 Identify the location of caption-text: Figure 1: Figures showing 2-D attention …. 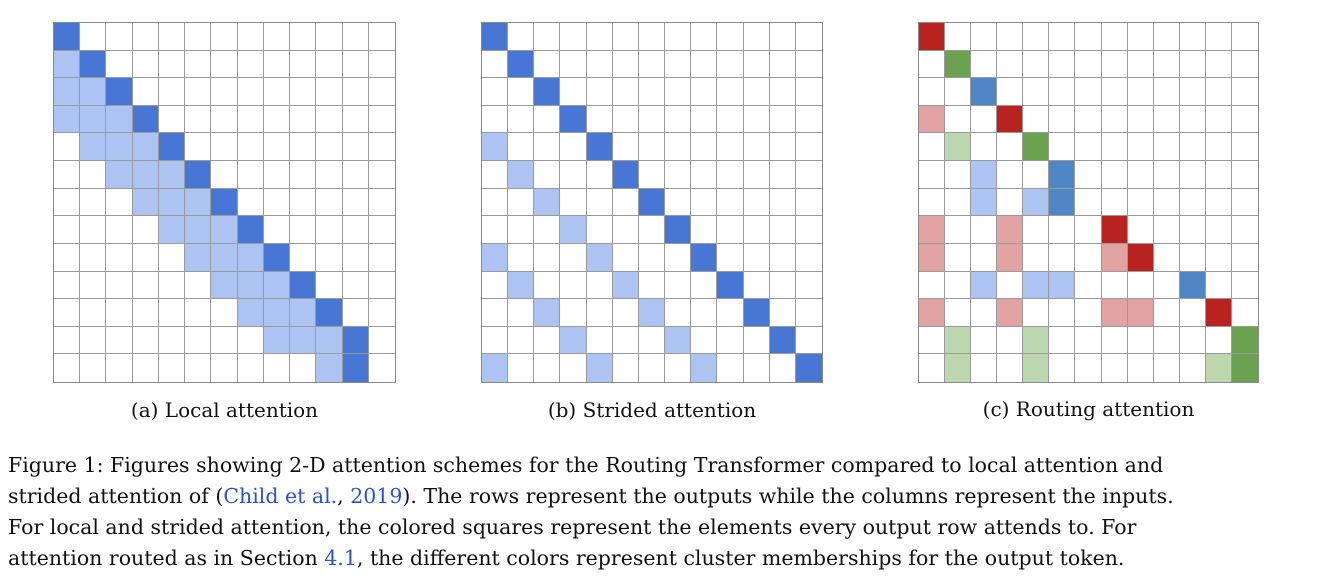
(586, 465).